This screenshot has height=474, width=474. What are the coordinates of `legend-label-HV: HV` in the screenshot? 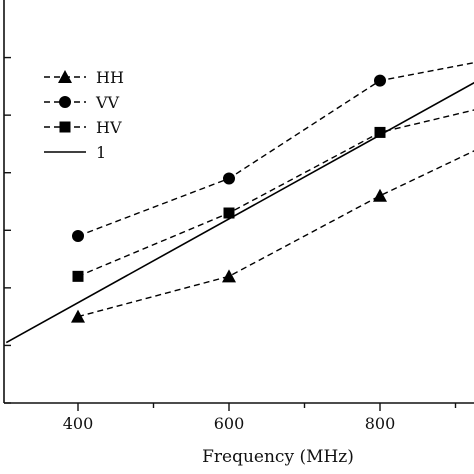 It's located at (109, 127).